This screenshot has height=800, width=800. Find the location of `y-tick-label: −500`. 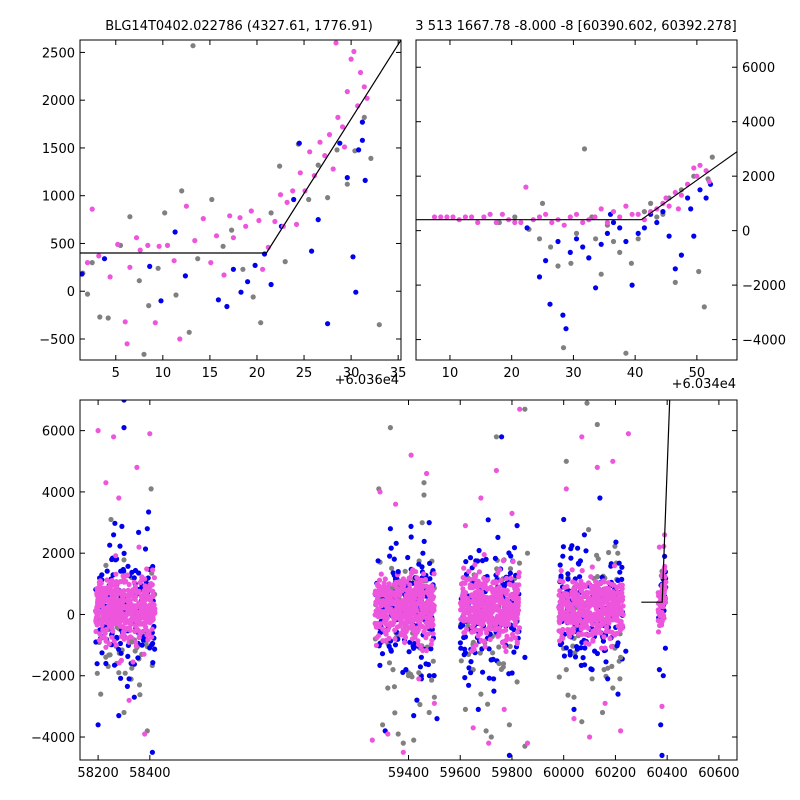

y-tick-label: −500 is located at coordinates (57, 340).